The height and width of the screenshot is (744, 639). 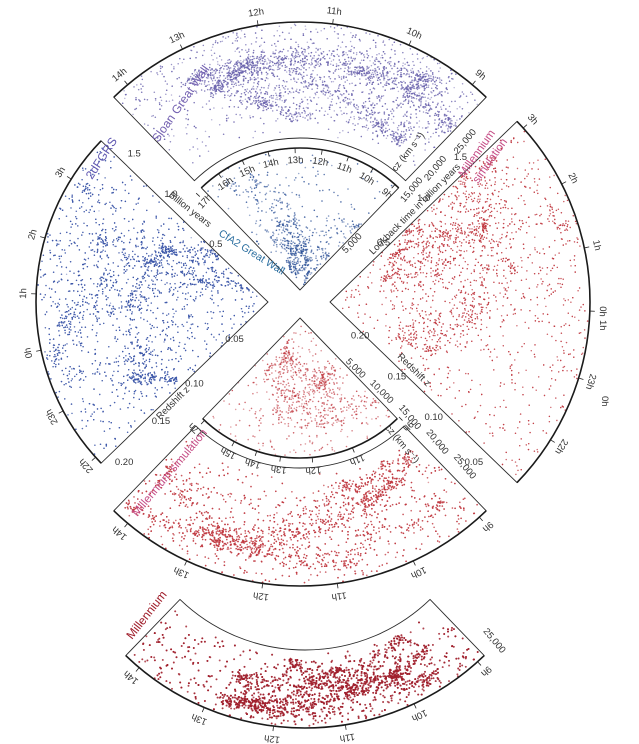 I want to click on millennium-right-z-radial-label: 0.15, so click(x=397, y=376).